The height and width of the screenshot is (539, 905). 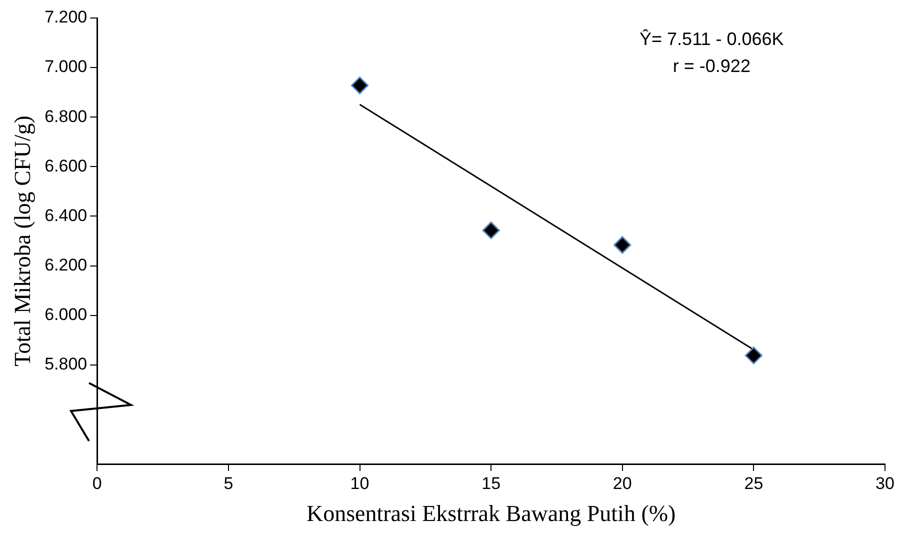 I want to click on y-tick-label: 6.800, so click(x=66, y=116).